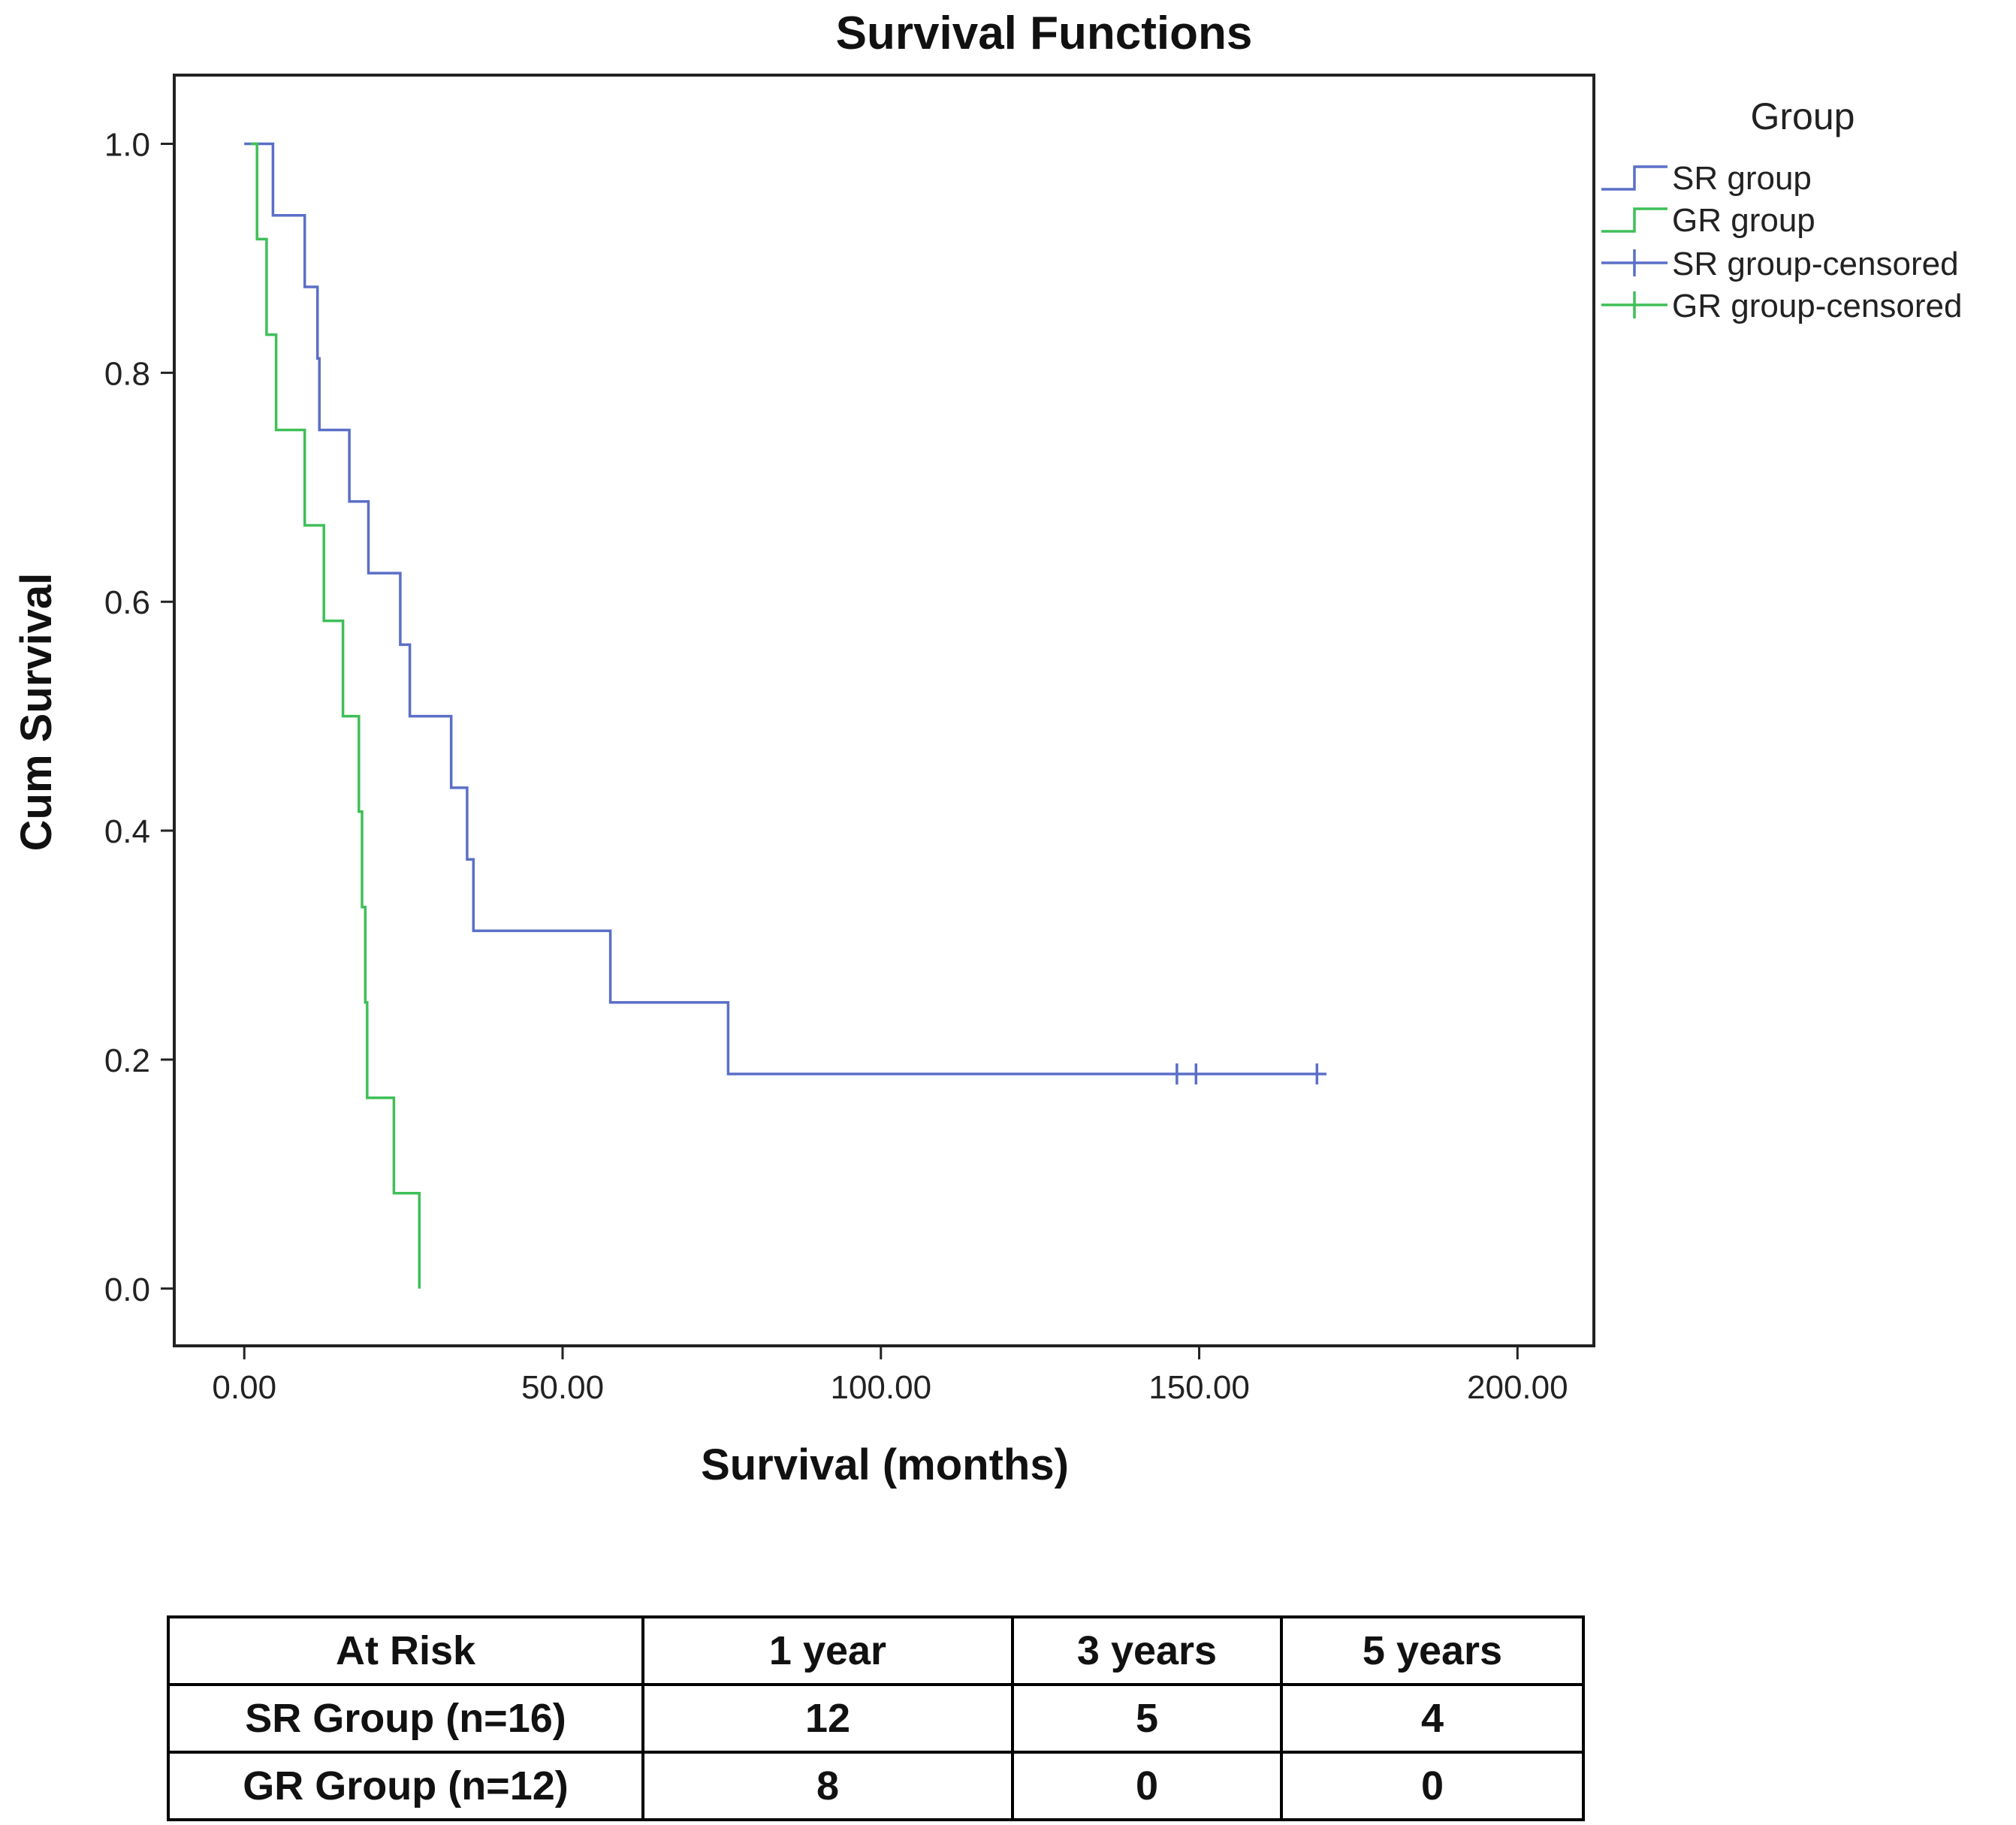 This screenshot has height=1825, width=2016. What do you see at coordinates (1803, 116) in the screenshot?
I see `legend-title: Group` at bounding box center [1803, 116].